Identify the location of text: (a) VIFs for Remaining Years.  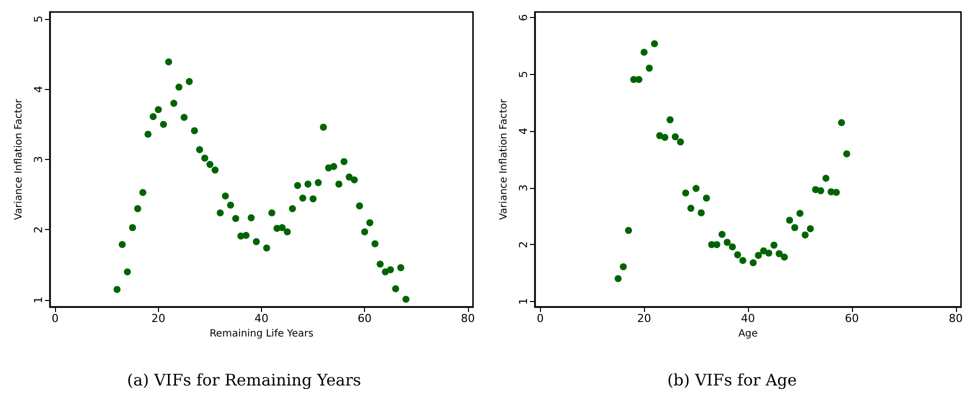
(244, 380).